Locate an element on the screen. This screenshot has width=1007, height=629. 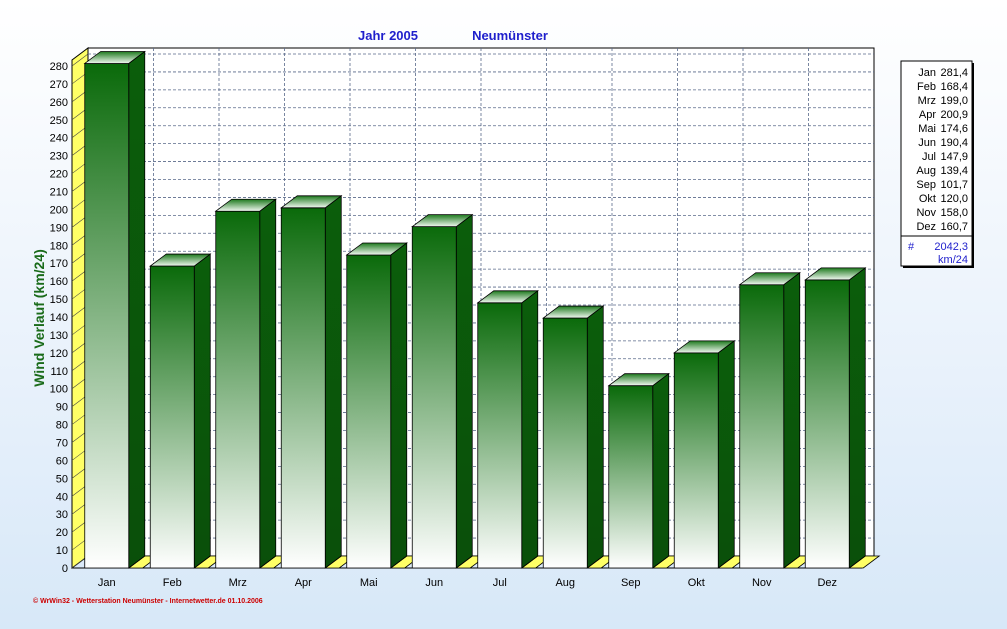
x-tick-label: Mrz is located at coordinates (238, 583).